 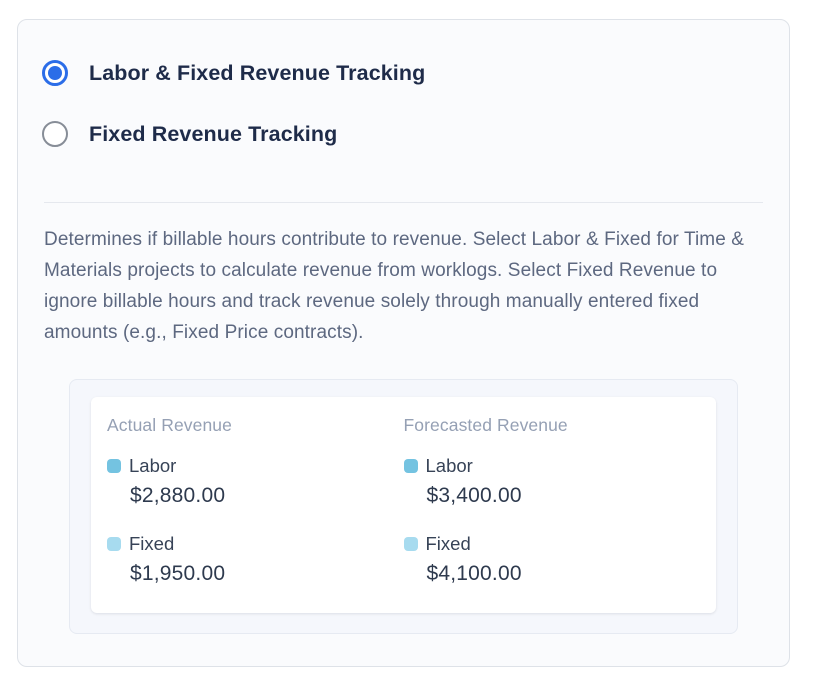 What do you see at coordinates (403, 202) in the screenshot?
I see `divider` at bounding box center [403, 202].